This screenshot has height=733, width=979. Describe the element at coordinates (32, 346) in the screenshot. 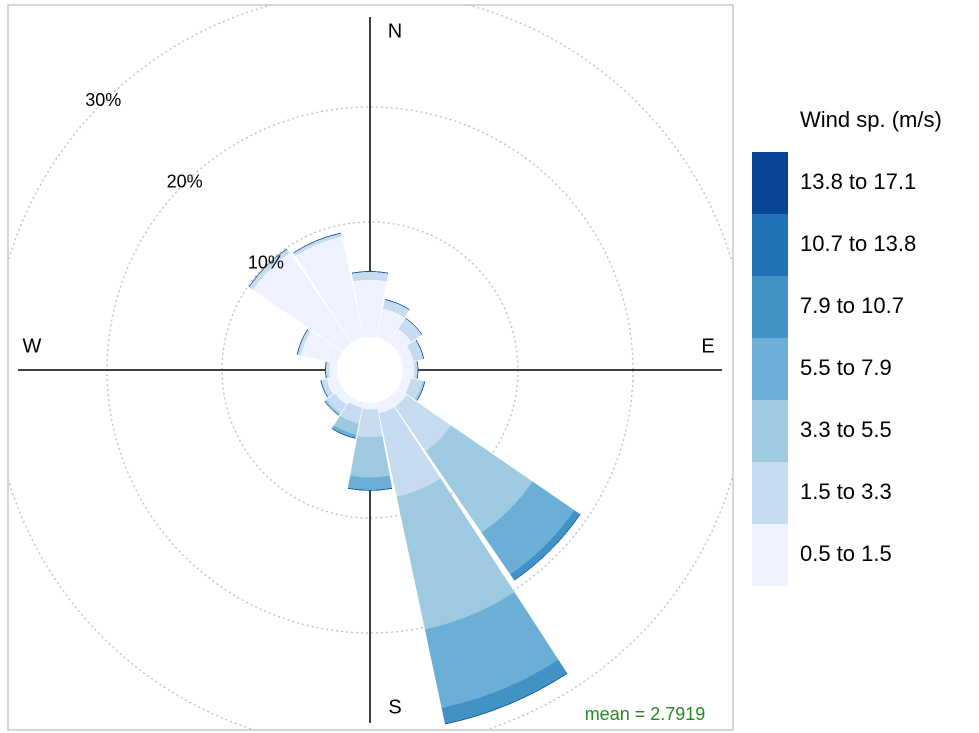

I see `direction-label: W` at that location.